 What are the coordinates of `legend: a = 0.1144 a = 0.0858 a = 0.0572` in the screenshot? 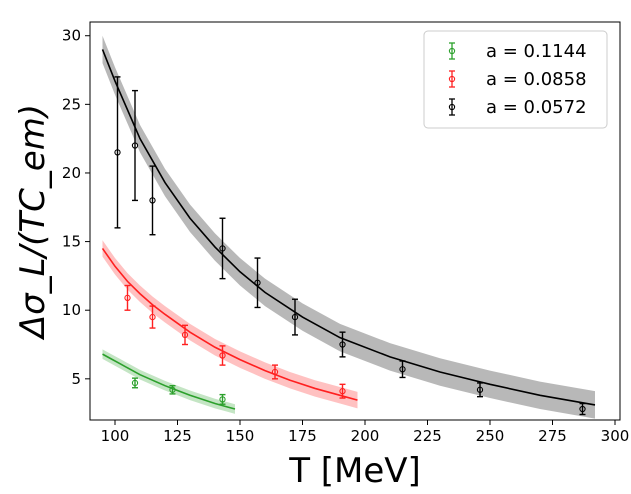 It's located at (515, 79).